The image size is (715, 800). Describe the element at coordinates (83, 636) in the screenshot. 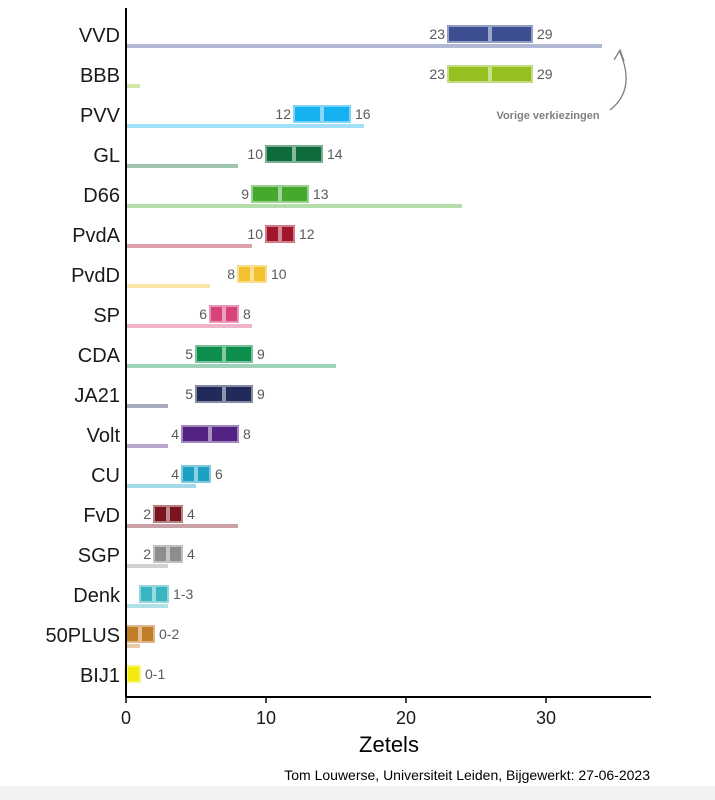

I see `party-label-50plus: 50PLUS` at that location.